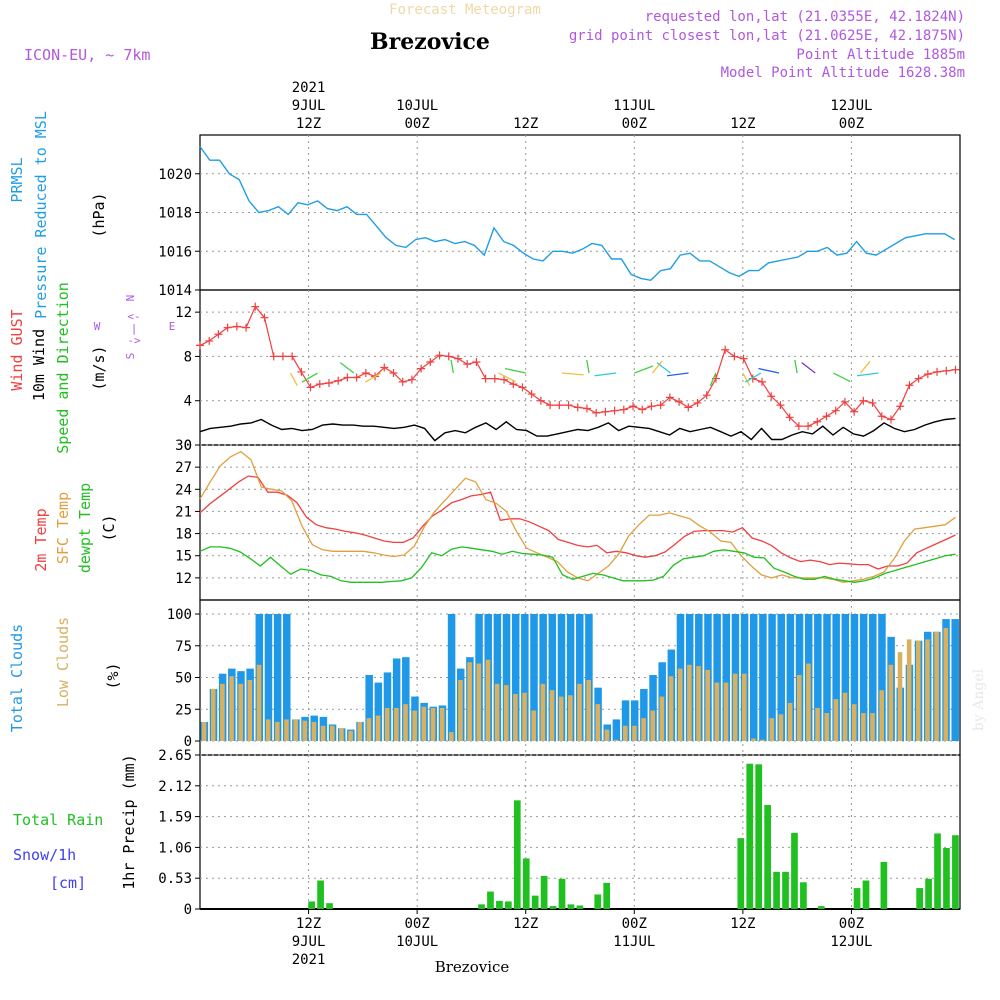 The image size is (1000, 1000). Describe the element at coordinates (130, 298) in the screenshot. I see `compass-n: N` at that location.